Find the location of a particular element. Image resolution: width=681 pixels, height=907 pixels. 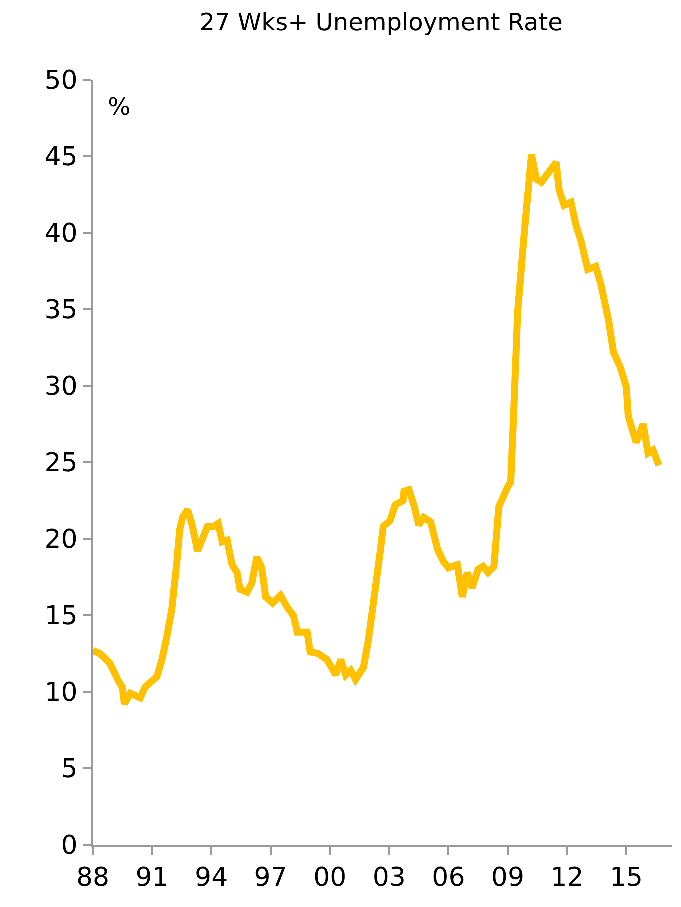

y-tick-label: 5 is located at coordinates (69, 769).